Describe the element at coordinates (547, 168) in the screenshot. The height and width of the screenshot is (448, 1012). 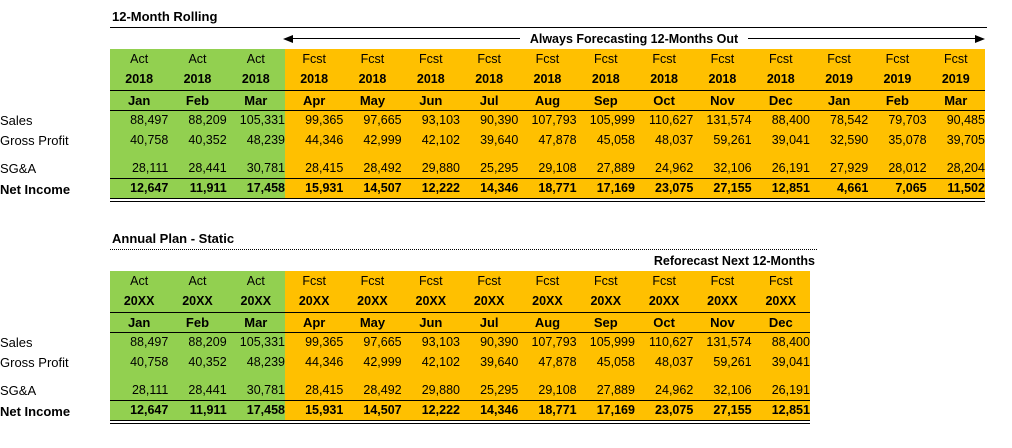
I see `cell-sg-a-aug: 29,108` at that location.